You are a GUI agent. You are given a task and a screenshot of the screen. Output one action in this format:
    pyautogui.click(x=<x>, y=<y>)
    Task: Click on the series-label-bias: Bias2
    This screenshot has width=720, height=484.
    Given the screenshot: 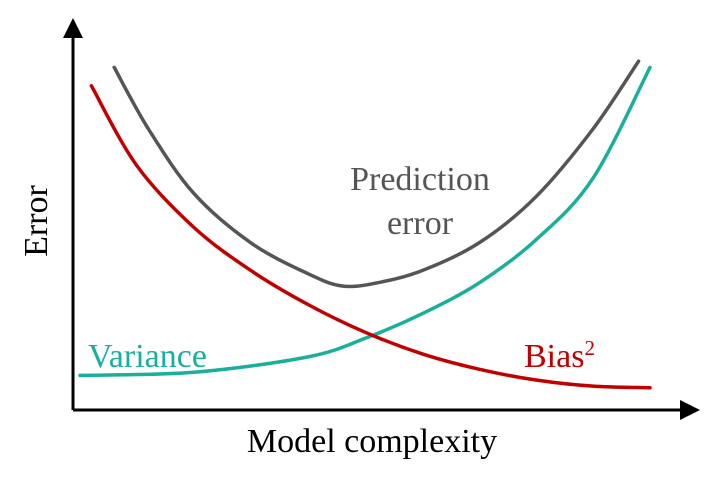 What is the action you would take?
    pyautogui.click(x=559, y=355)
    